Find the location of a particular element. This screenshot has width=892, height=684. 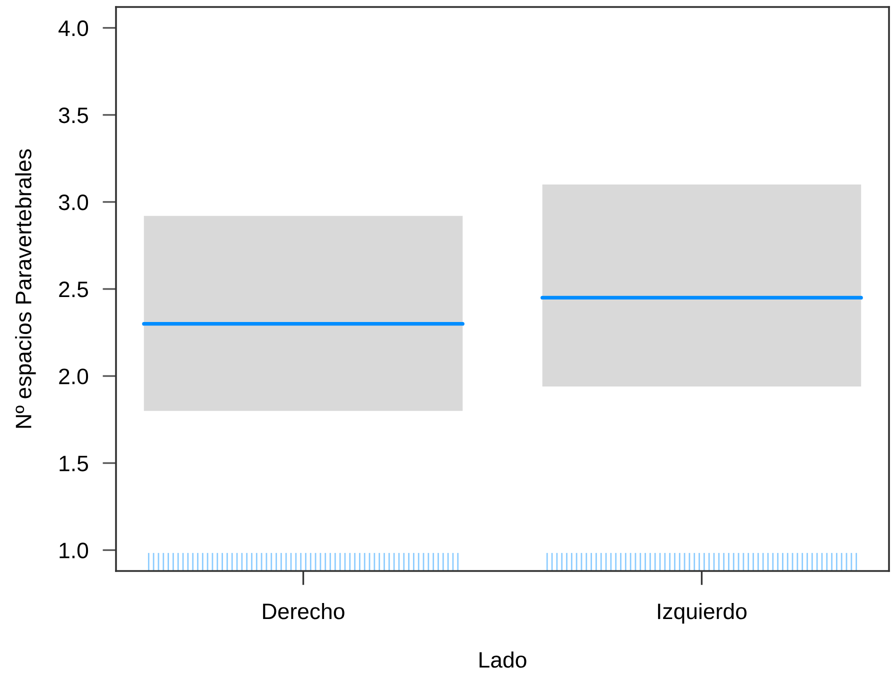

x-tick-label: Derecho is located at coordinates (303, 611).